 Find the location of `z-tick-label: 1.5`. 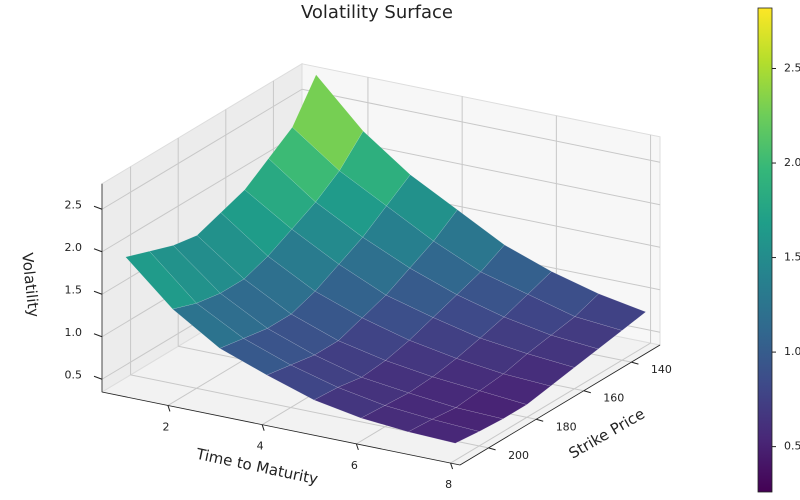

z-tick-label: 1.5 is located at coordinates (74, 289).